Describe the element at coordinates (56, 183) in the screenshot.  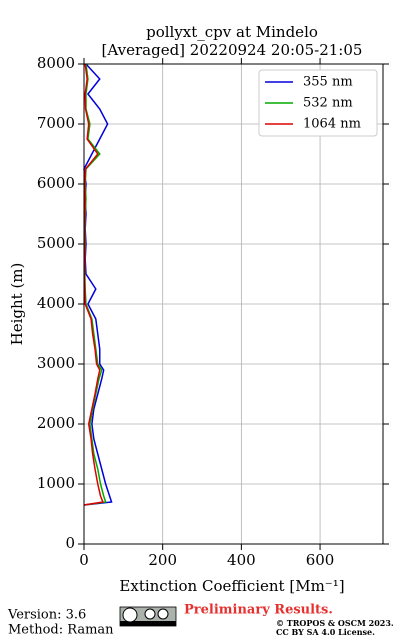
I see `y-tick-label: 6000` at that location.